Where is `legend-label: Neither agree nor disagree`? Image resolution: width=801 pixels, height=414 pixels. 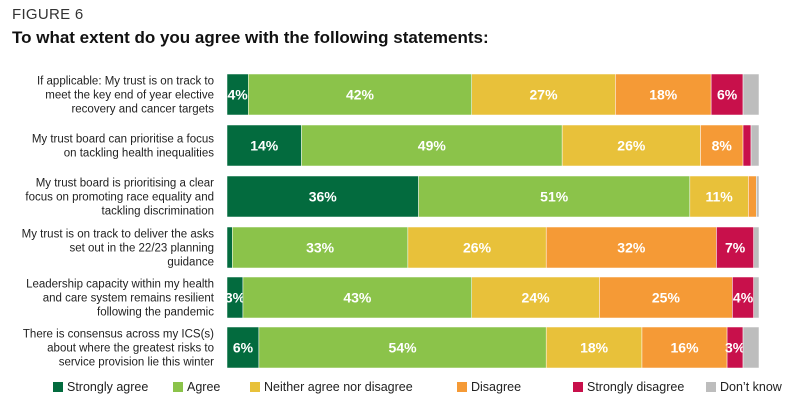
legend-label: Neither agree nor disagree is located at coordinates (338, 387).